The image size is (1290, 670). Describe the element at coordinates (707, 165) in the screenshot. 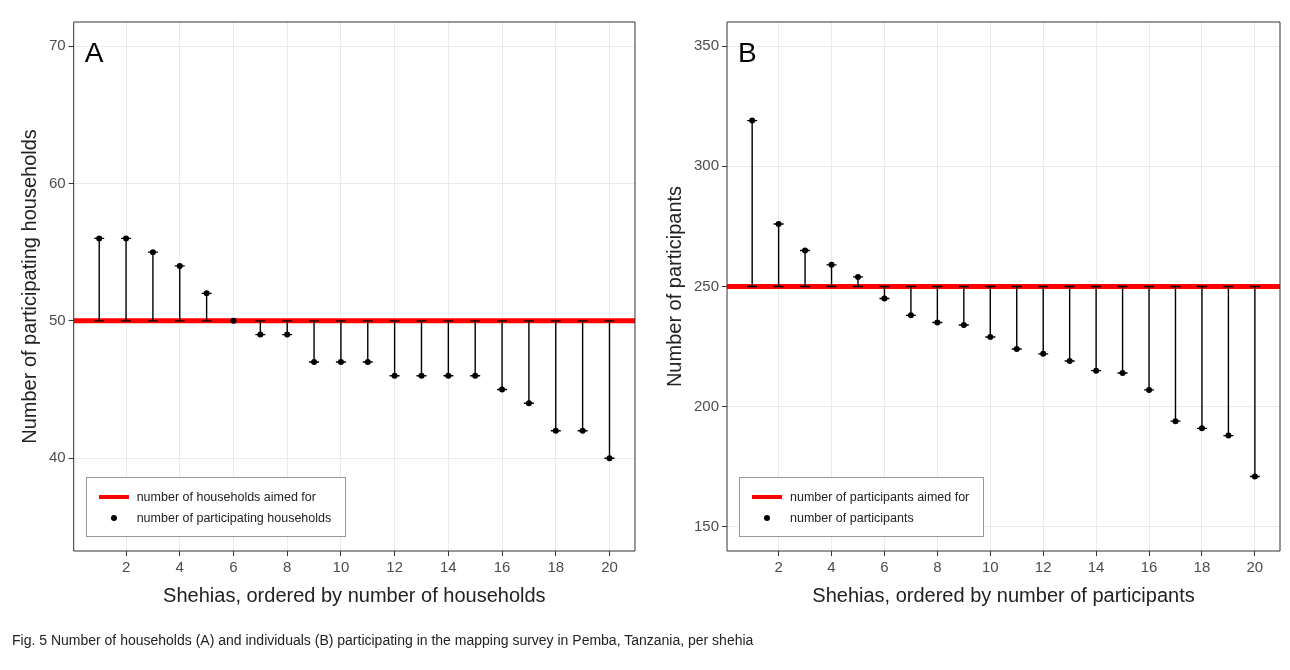

I see `y-tick-label: 300` at that location.